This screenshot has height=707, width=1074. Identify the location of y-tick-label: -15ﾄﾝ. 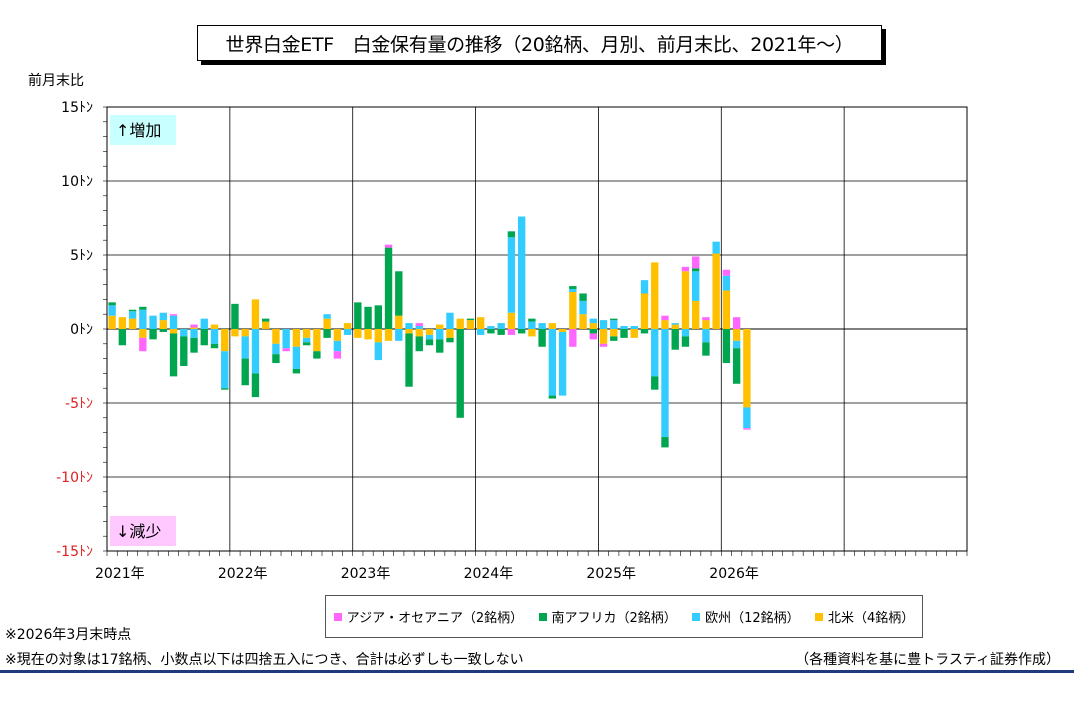
(74, 552).